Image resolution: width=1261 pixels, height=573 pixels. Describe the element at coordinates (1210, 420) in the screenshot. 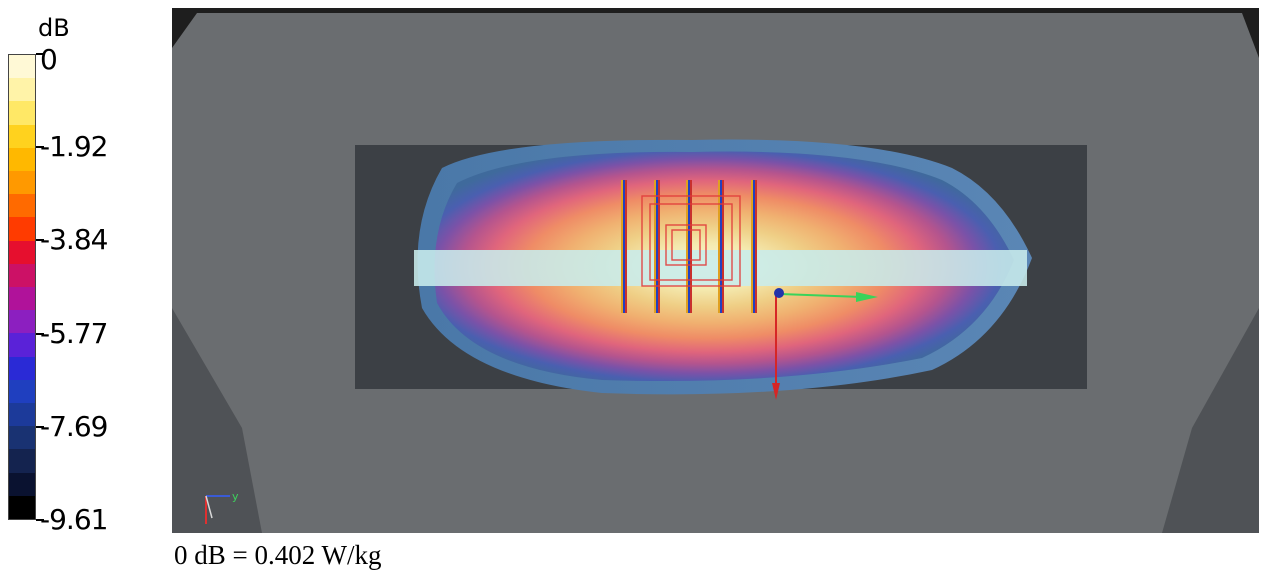

I see `phantom-shadow-right` at that location.